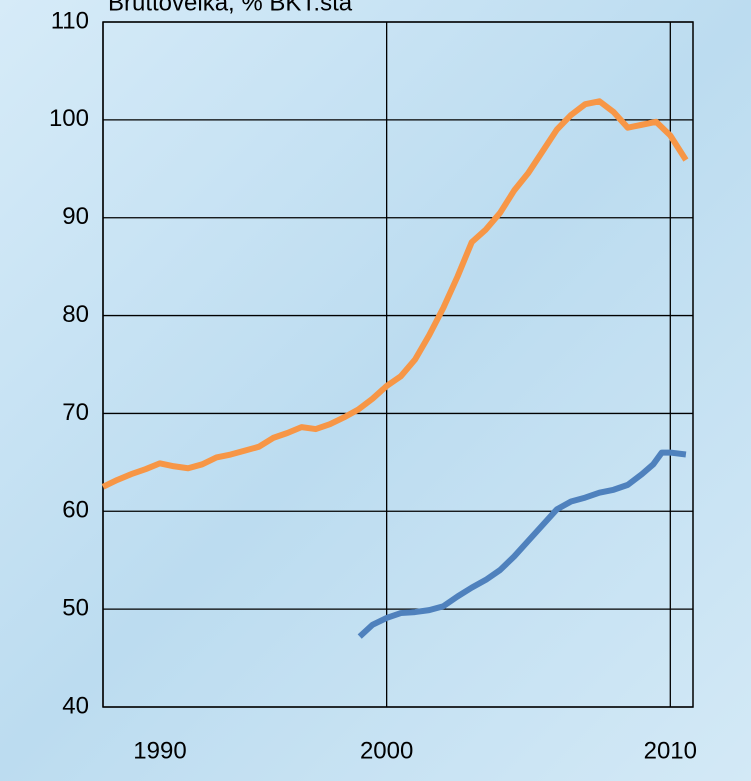 The image size is (751, 781). What do you see at coordinates (159, 750) in the screenshot?
I see `x-tick-label: 1990` at bounding box center [159, 750].